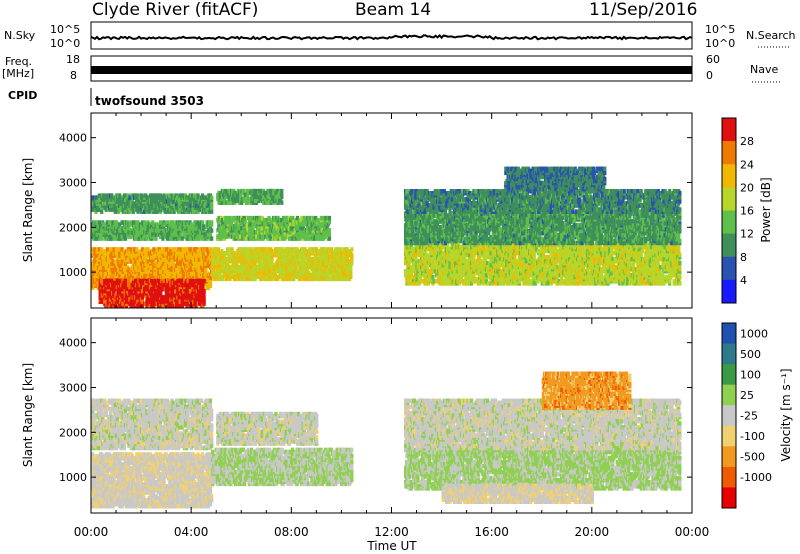 This screenshot has width=800, height=554. Describe the element at coordinates (391, 35) in the screenshot. I see `nsky-strip` at that location.